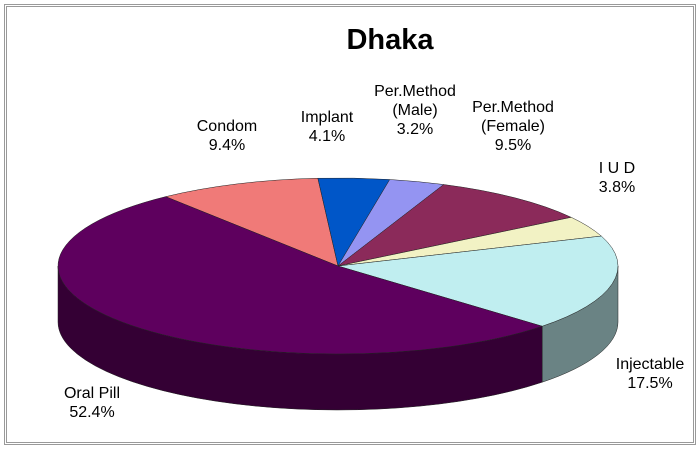 Image resolution: width=700 pixels, height=449 pixels. What do you see at coordinates (91, 393) in the screenshot?
I see `slice-name: Oral Pill` at bounding box center [91, 393].